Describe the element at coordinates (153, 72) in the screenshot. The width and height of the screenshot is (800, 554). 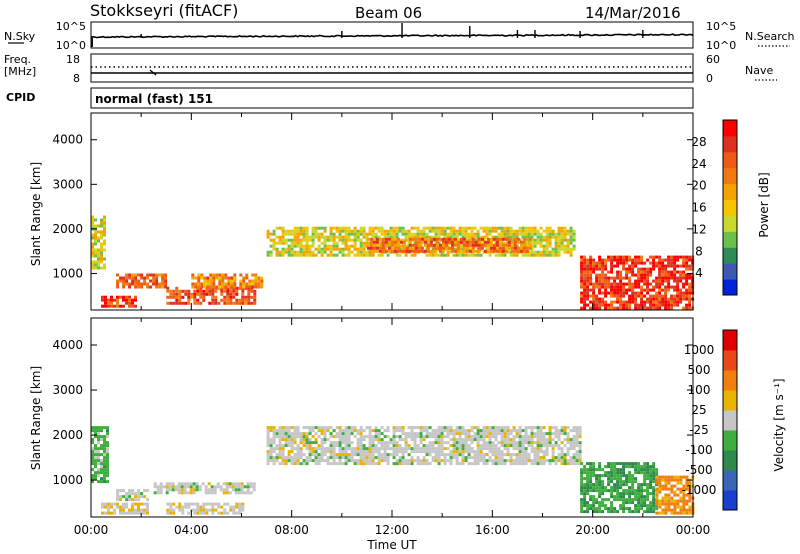
I see `freq-blip` at that location.